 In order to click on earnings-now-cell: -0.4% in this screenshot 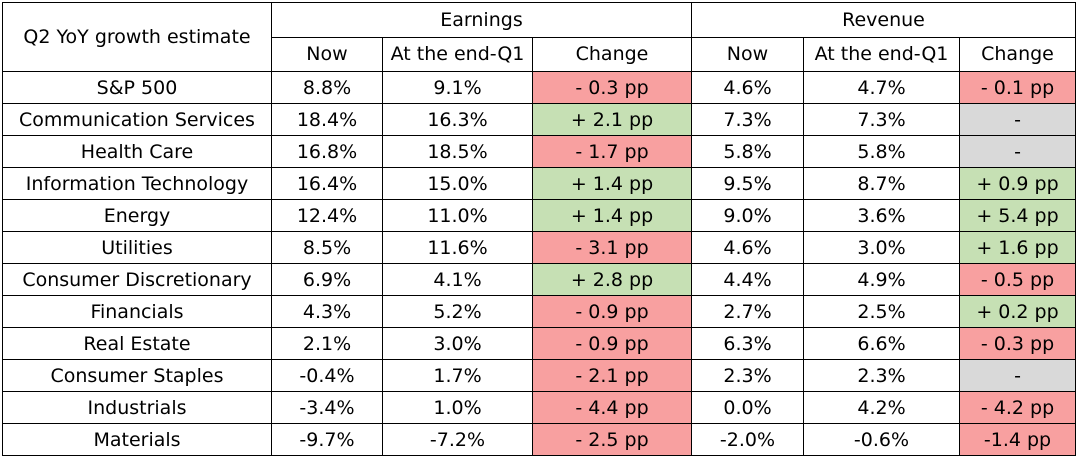, I will do `click(327, 375)`.